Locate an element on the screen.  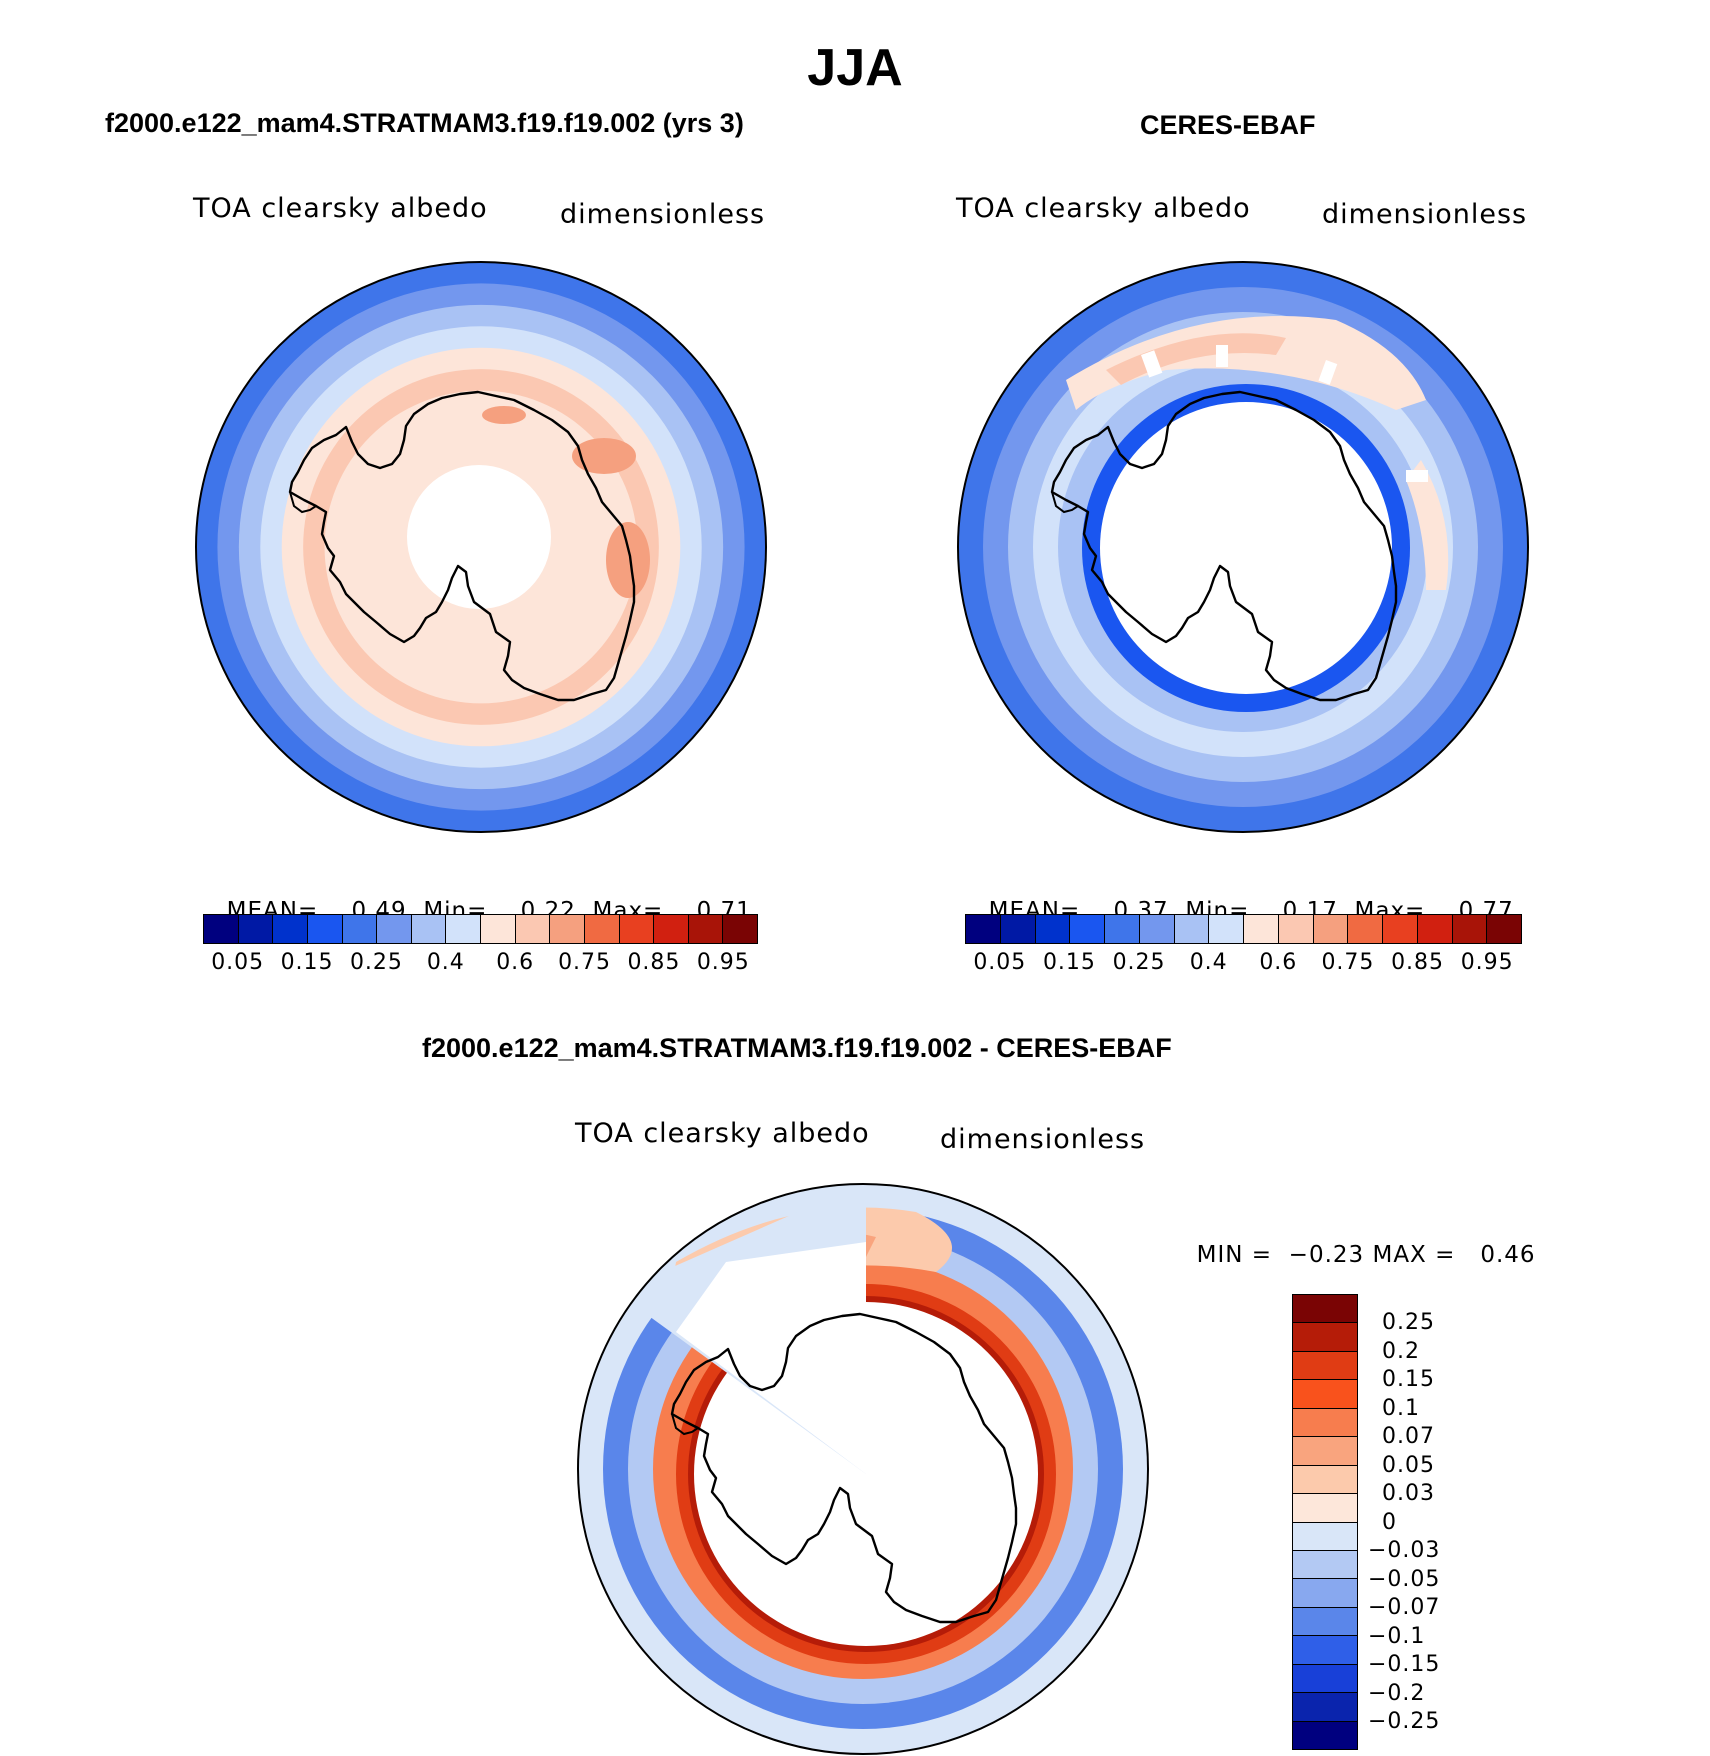
diff-colorbar-tick-label: −0.2 is located at coordinates (1397, 1693).